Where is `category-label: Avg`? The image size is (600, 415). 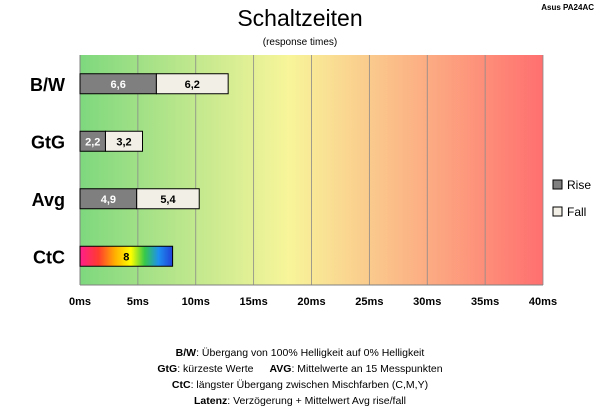 category-label: Avg is located at coordinates (48, 200).